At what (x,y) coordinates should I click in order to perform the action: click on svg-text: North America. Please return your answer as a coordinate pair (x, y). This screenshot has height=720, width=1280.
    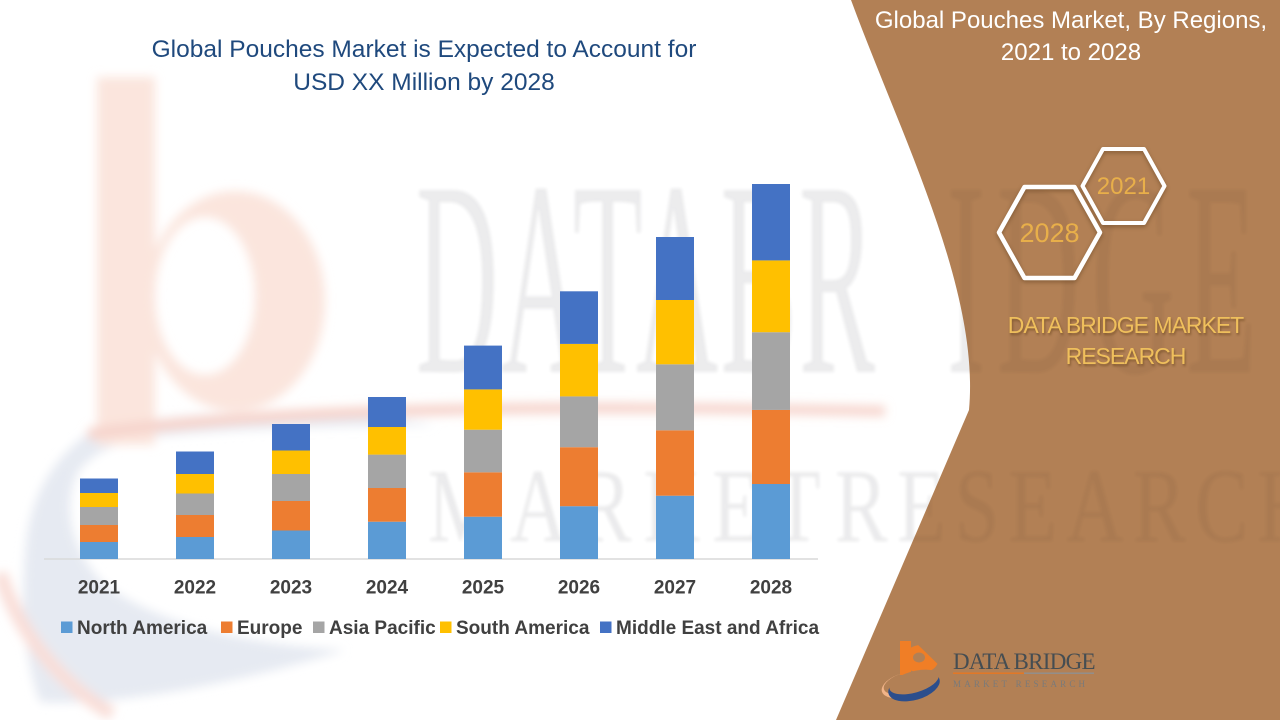
    Looking at the image, I should click on (142, 628).